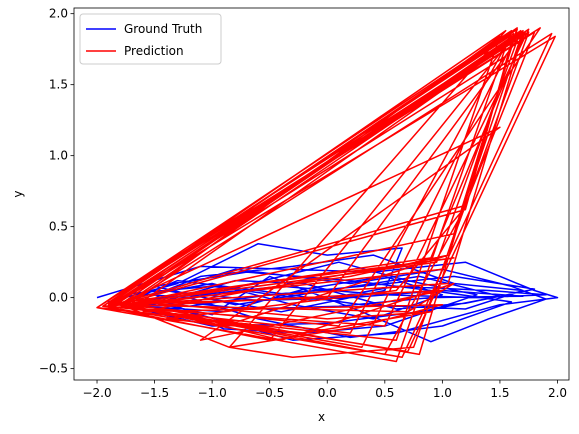 This screenshot has width=579, height=434. Describe the element at coordinates (56, 191) in the screenshot. I see `y-axis-ticks: −0.5 0.0 0.5 1.0 1.5 2.0` at that location.